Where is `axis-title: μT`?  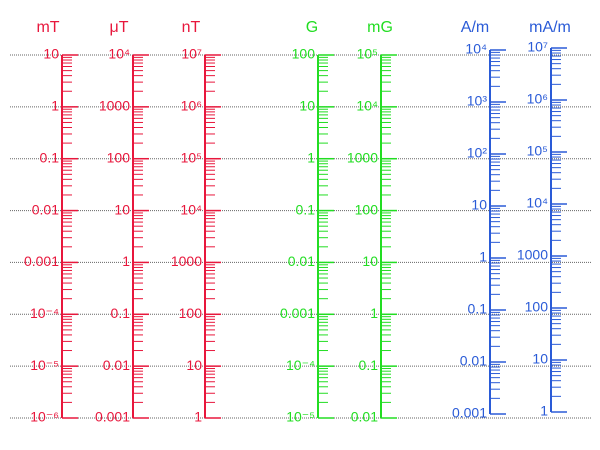 axis-title: μT is located at coordinates (119, 27).